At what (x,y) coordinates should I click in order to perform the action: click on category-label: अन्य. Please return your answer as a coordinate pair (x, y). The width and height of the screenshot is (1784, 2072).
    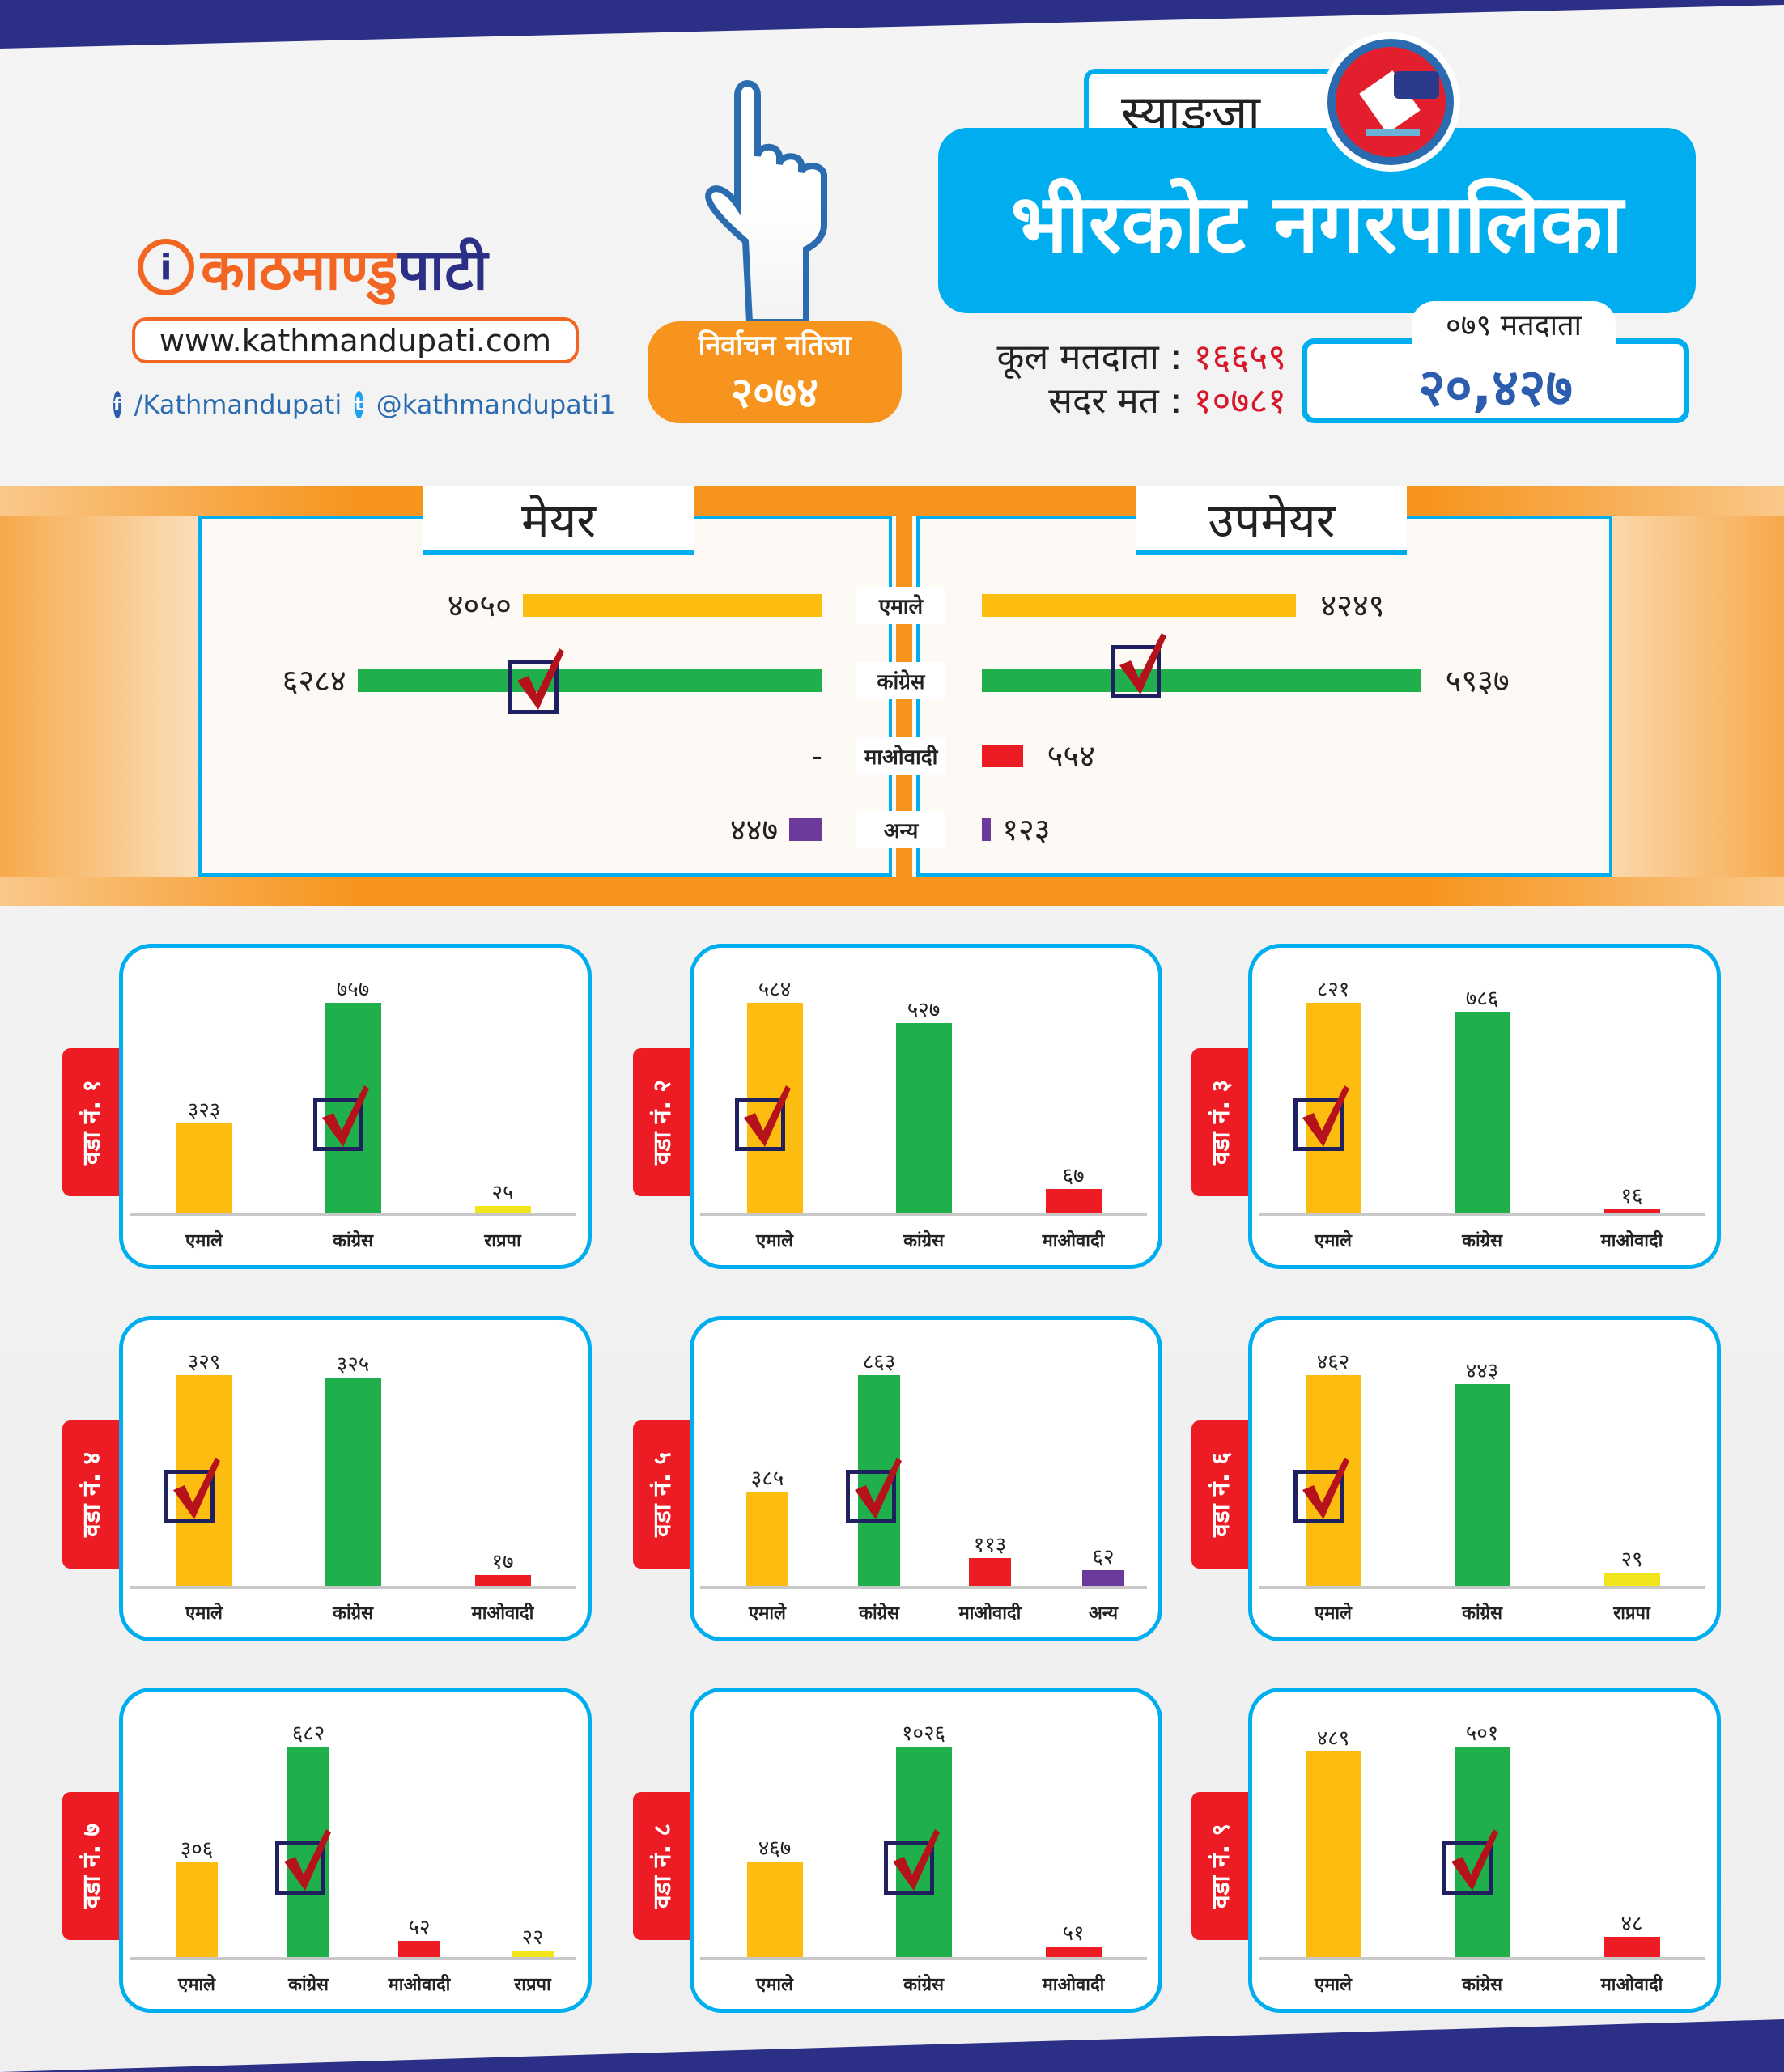
    Looking at the image, I should click on (1103, 1613).